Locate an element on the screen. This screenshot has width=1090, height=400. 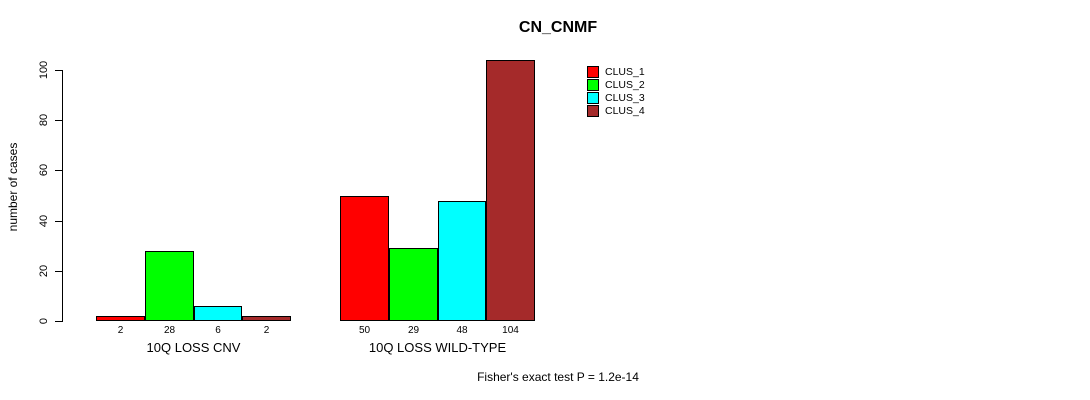
bar-value-label: 50 is located at coordinates (364, 330).